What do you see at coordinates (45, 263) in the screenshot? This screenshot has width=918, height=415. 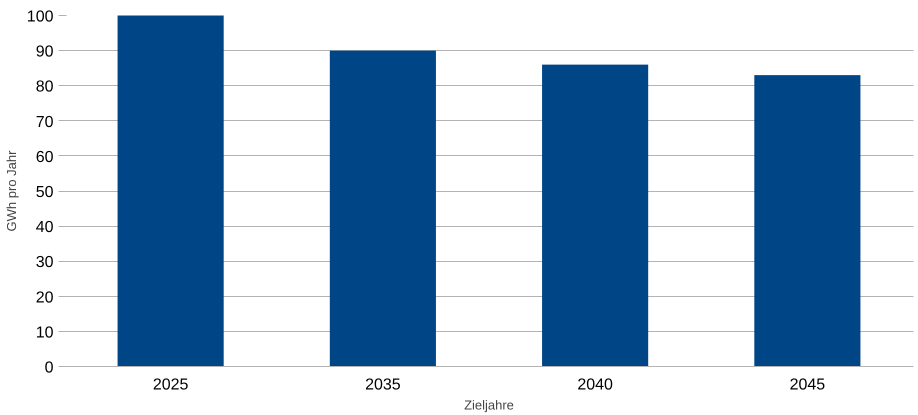 I see `y-tick-label: 30` at bounding box center [45, 263].